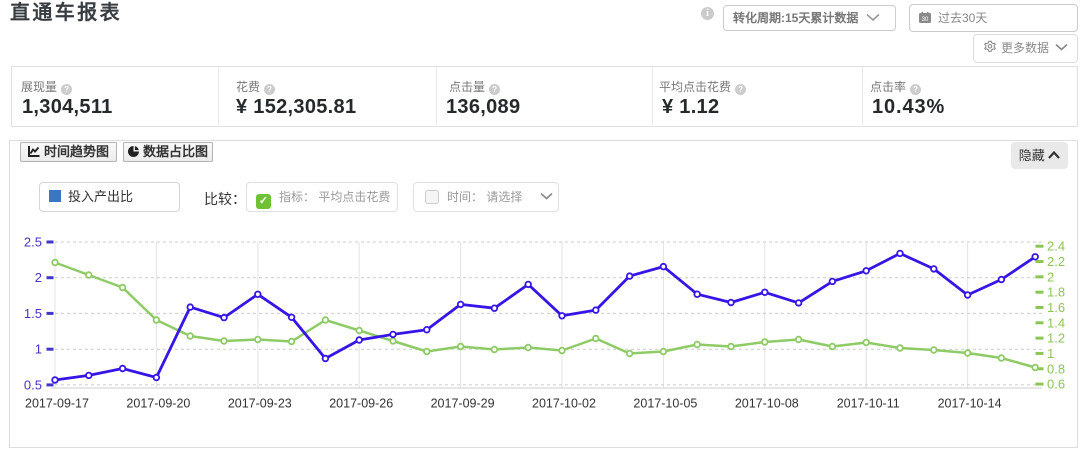 This screenshot has height=450, width=1089. Describe the element at coordinates (1056, 246) in the screenshot. I see `svg-text: 2.4` at that location.